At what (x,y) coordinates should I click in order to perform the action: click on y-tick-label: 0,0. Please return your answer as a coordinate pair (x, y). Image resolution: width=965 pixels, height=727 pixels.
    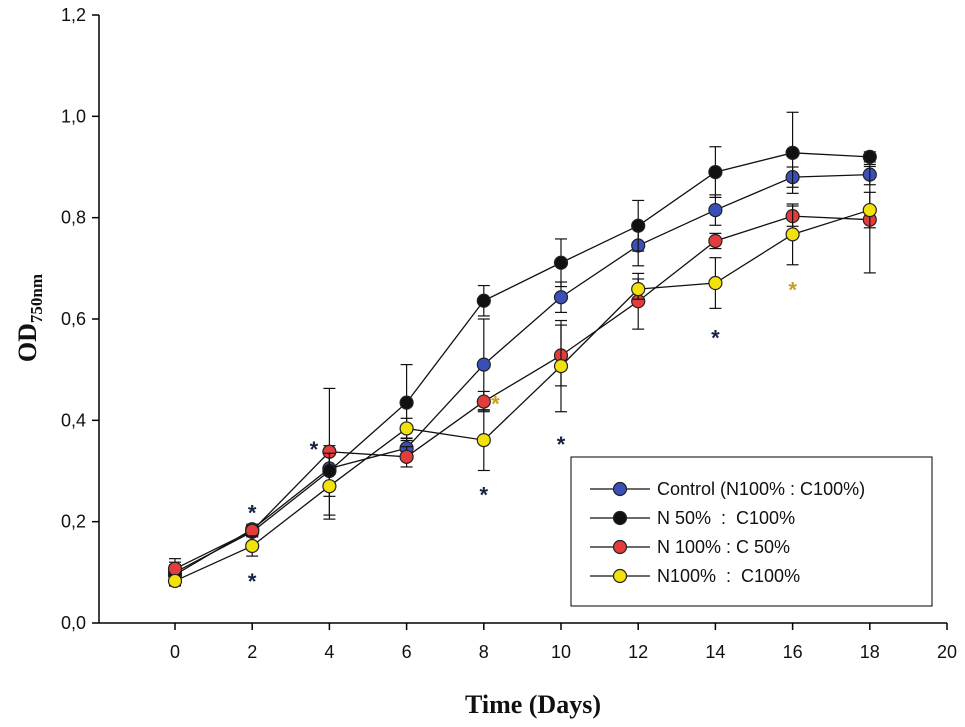
    Looking at the image, I should click on (73, 623).